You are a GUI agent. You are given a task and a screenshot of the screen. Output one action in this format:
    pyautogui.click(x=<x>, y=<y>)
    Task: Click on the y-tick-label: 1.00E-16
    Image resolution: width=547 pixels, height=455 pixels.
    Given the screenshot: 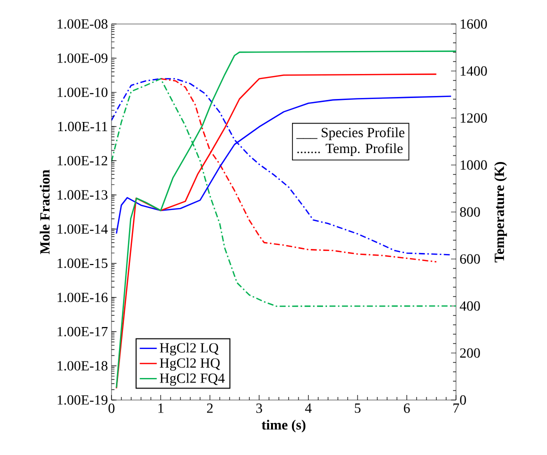 What is the action you would take?
    pyautogui.click(x=83, y=297)
    